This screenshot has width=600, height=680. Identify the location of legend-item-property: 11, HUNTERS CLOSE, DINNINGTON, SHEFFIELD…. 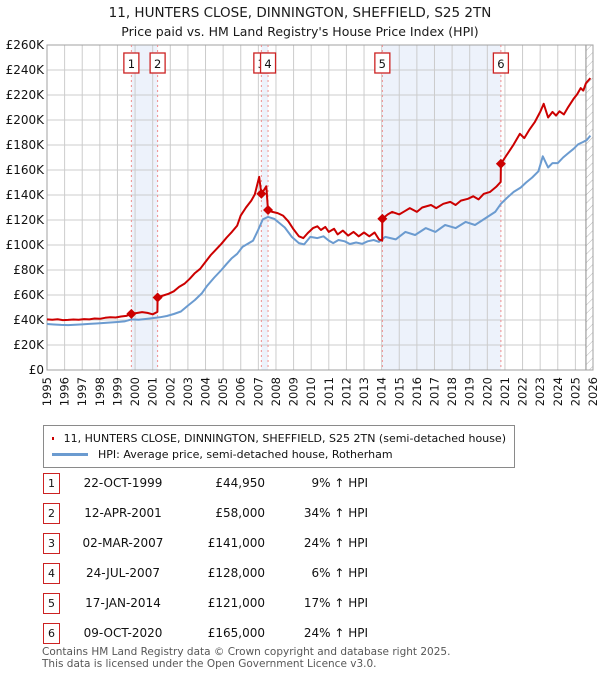
(279, 438).